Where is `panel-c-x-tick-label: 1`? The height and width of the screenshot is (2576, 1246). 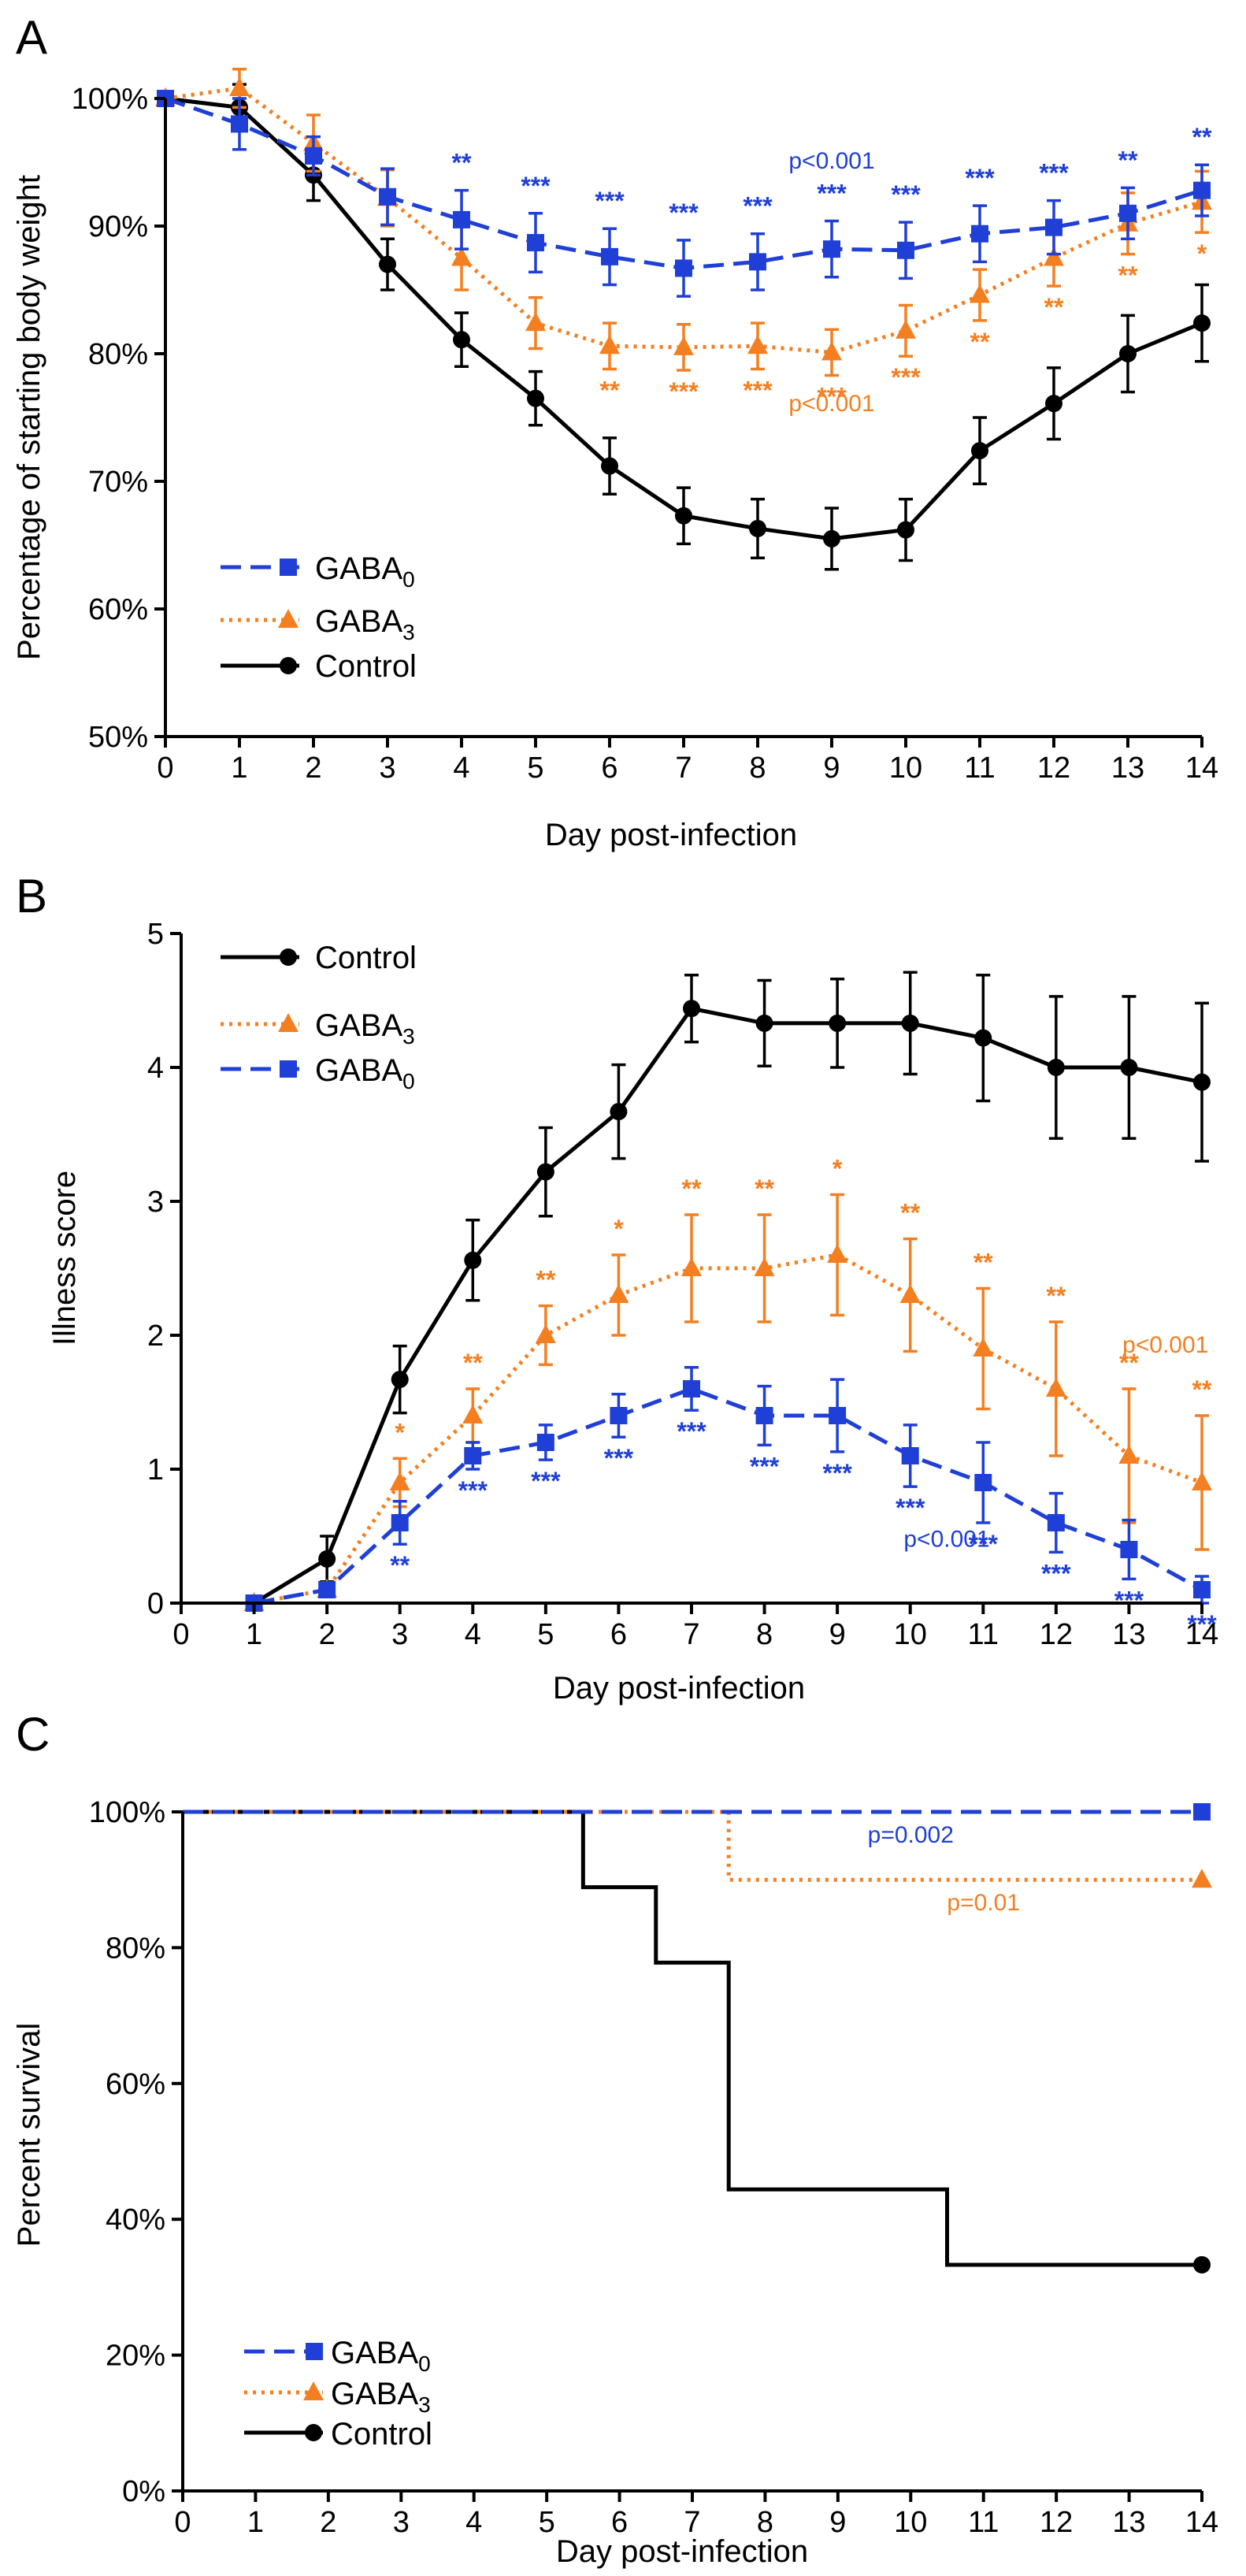 panel-c-x-tick-label: 1 is located at coordinates (255, 2522).